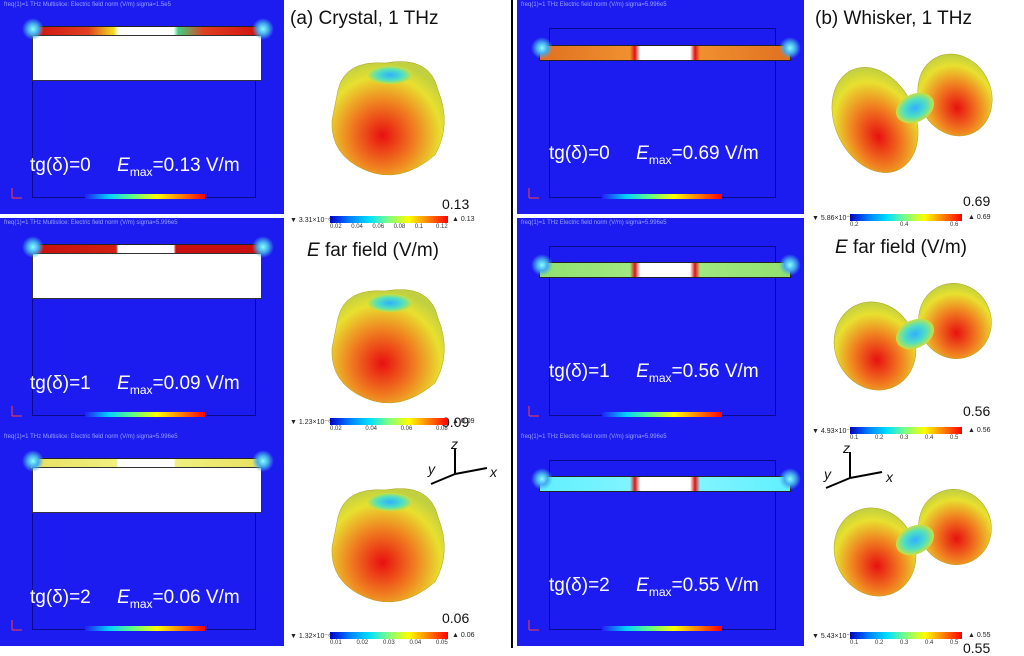 This screenshot has height=656, width=1024. I want to click on emax-value: =0.13 V/m, so click(196, 165).